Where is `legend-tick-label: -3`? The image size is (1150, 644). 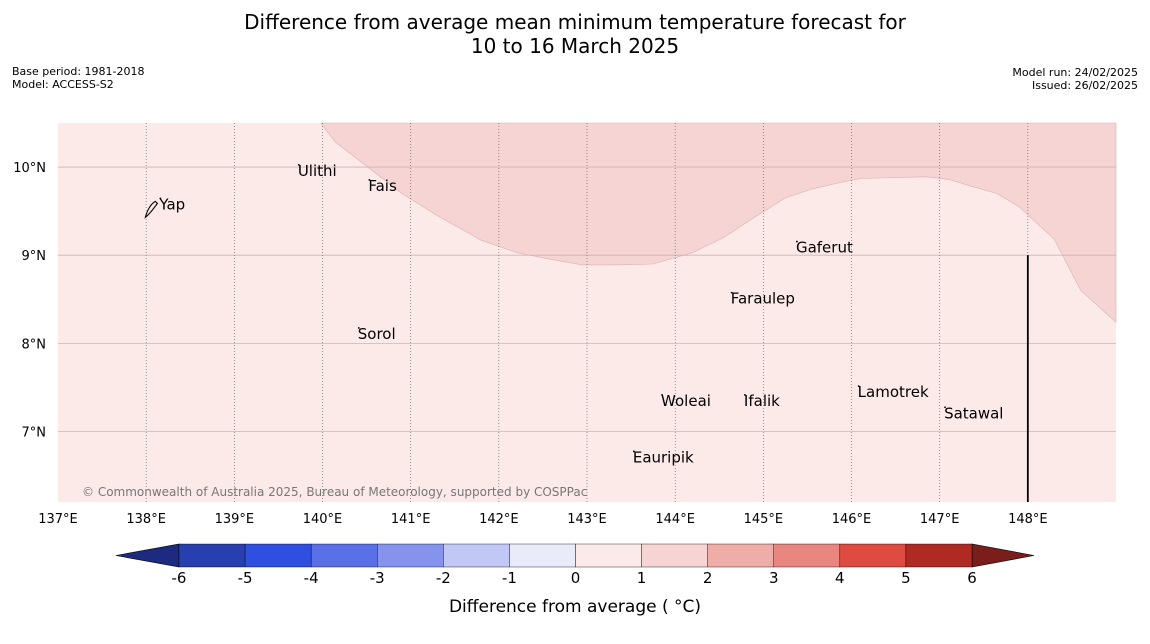
legend-tick-label: -3 is located at coordinates (377, 578).